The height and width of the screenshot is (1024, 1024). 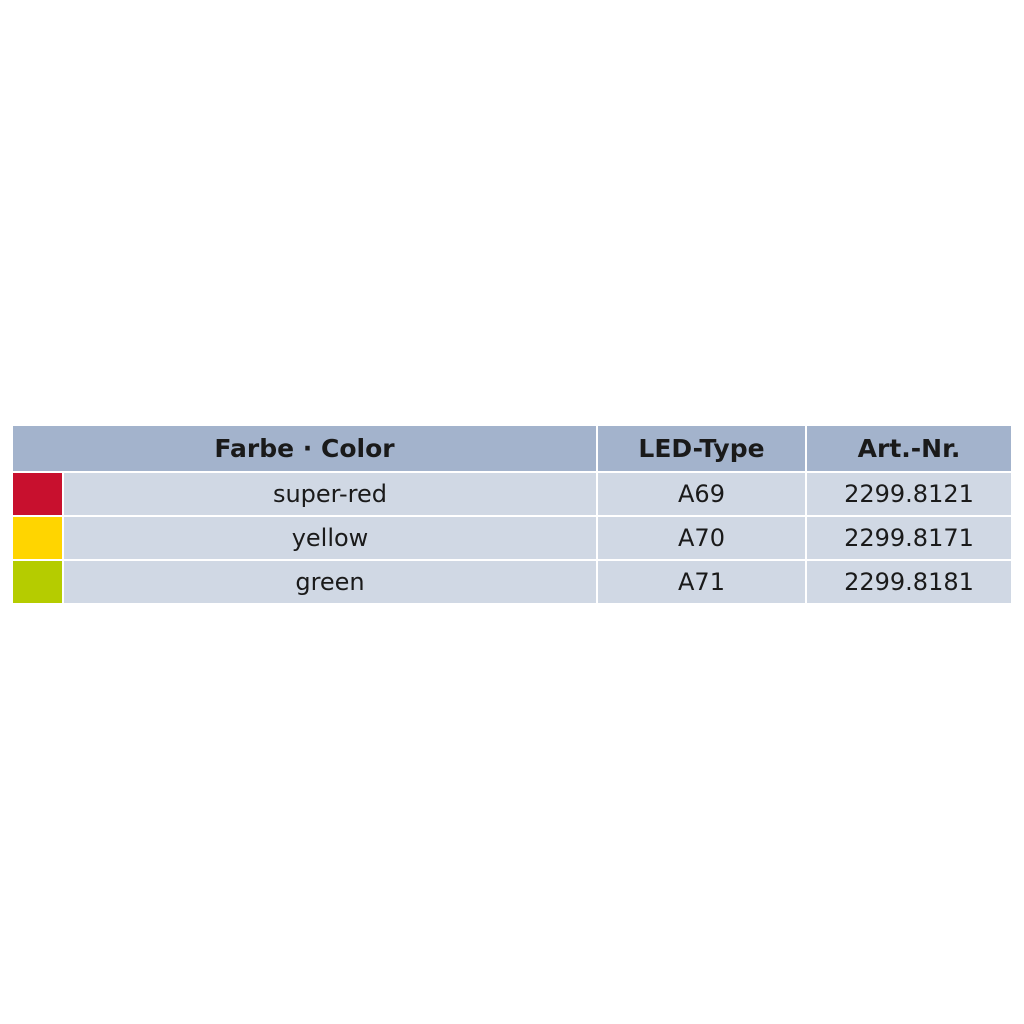 I want to click on table-row: super-red A69 2299.8121, so click(x=512, y=494).